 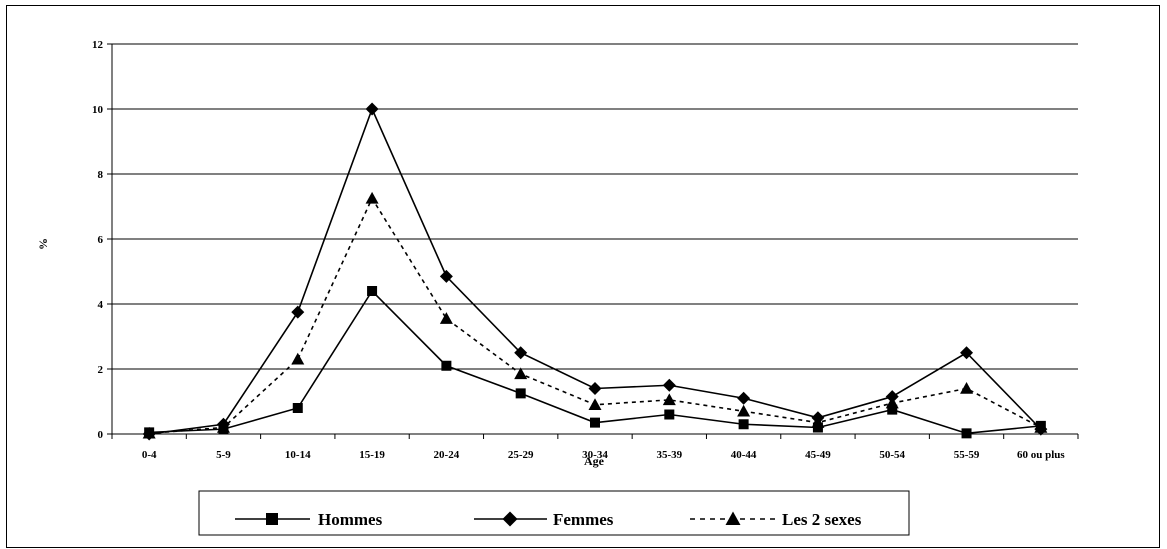 I want to click on x-tick-label: 30-34, so click(x=595, y=455).